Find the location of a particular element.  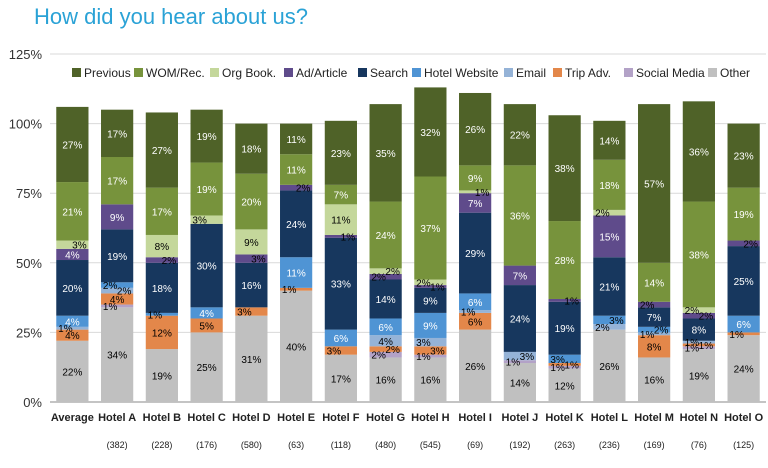

data-label: 8% is located at coordinates (654, 347).